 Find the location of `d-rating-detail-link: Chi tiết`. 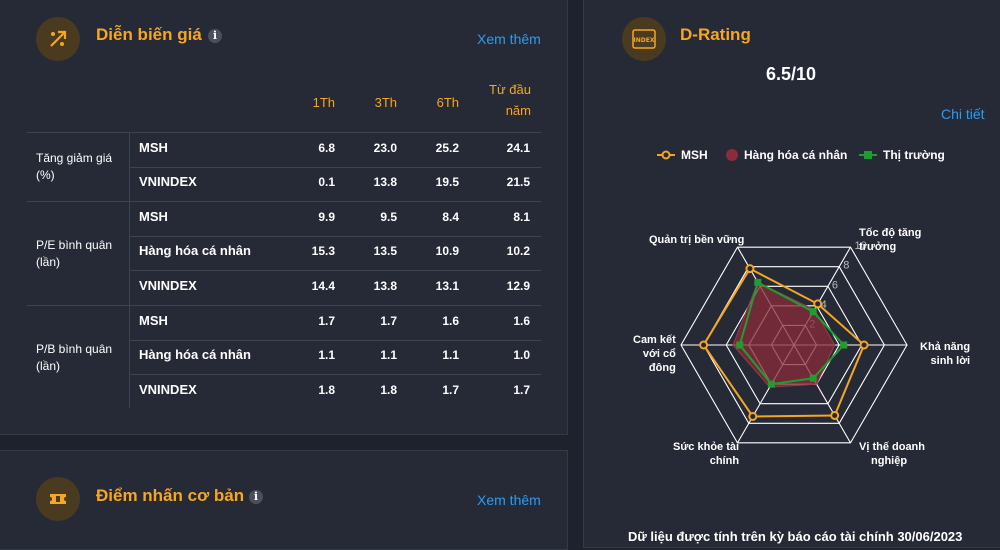

d-rating-detail-link: Chi tiết is located at coordinates (963, 114).